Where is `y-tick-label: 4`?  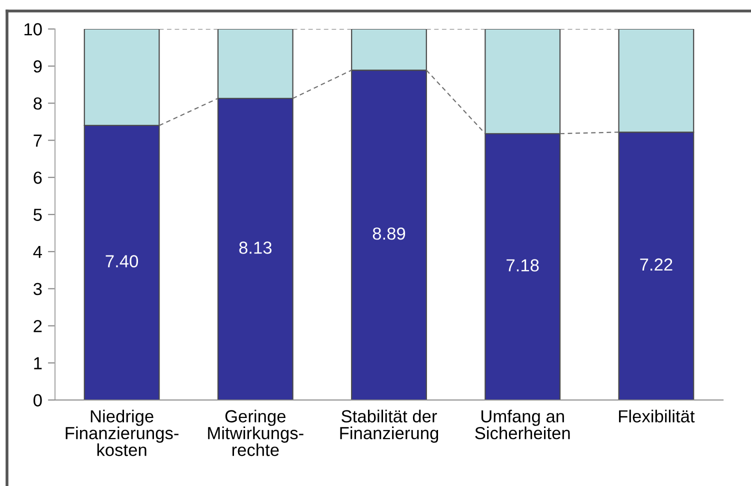
y-tick-label: 4 is located at coordinates (37, 252).